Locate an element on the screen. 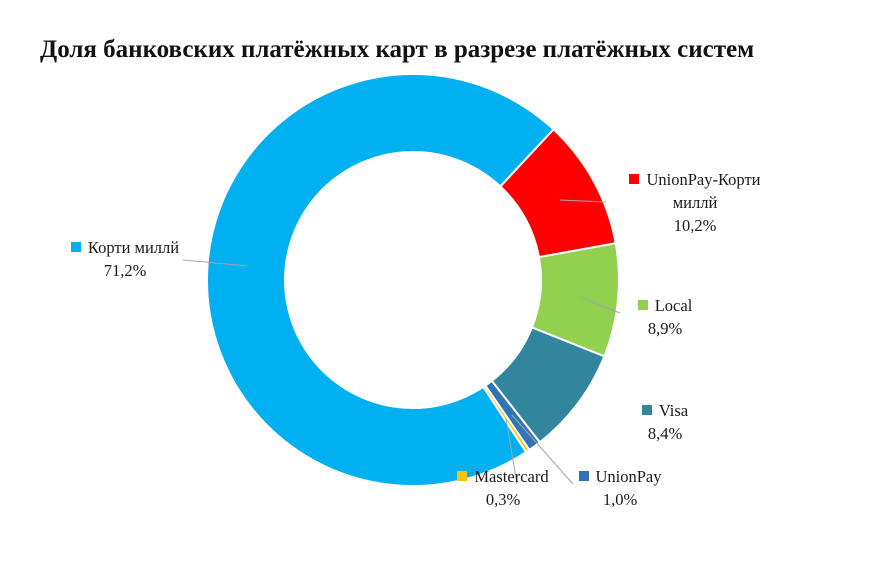 This screenshot has width=878, height=566. label-name-visa: Visa is located at coordinates (673, 410).